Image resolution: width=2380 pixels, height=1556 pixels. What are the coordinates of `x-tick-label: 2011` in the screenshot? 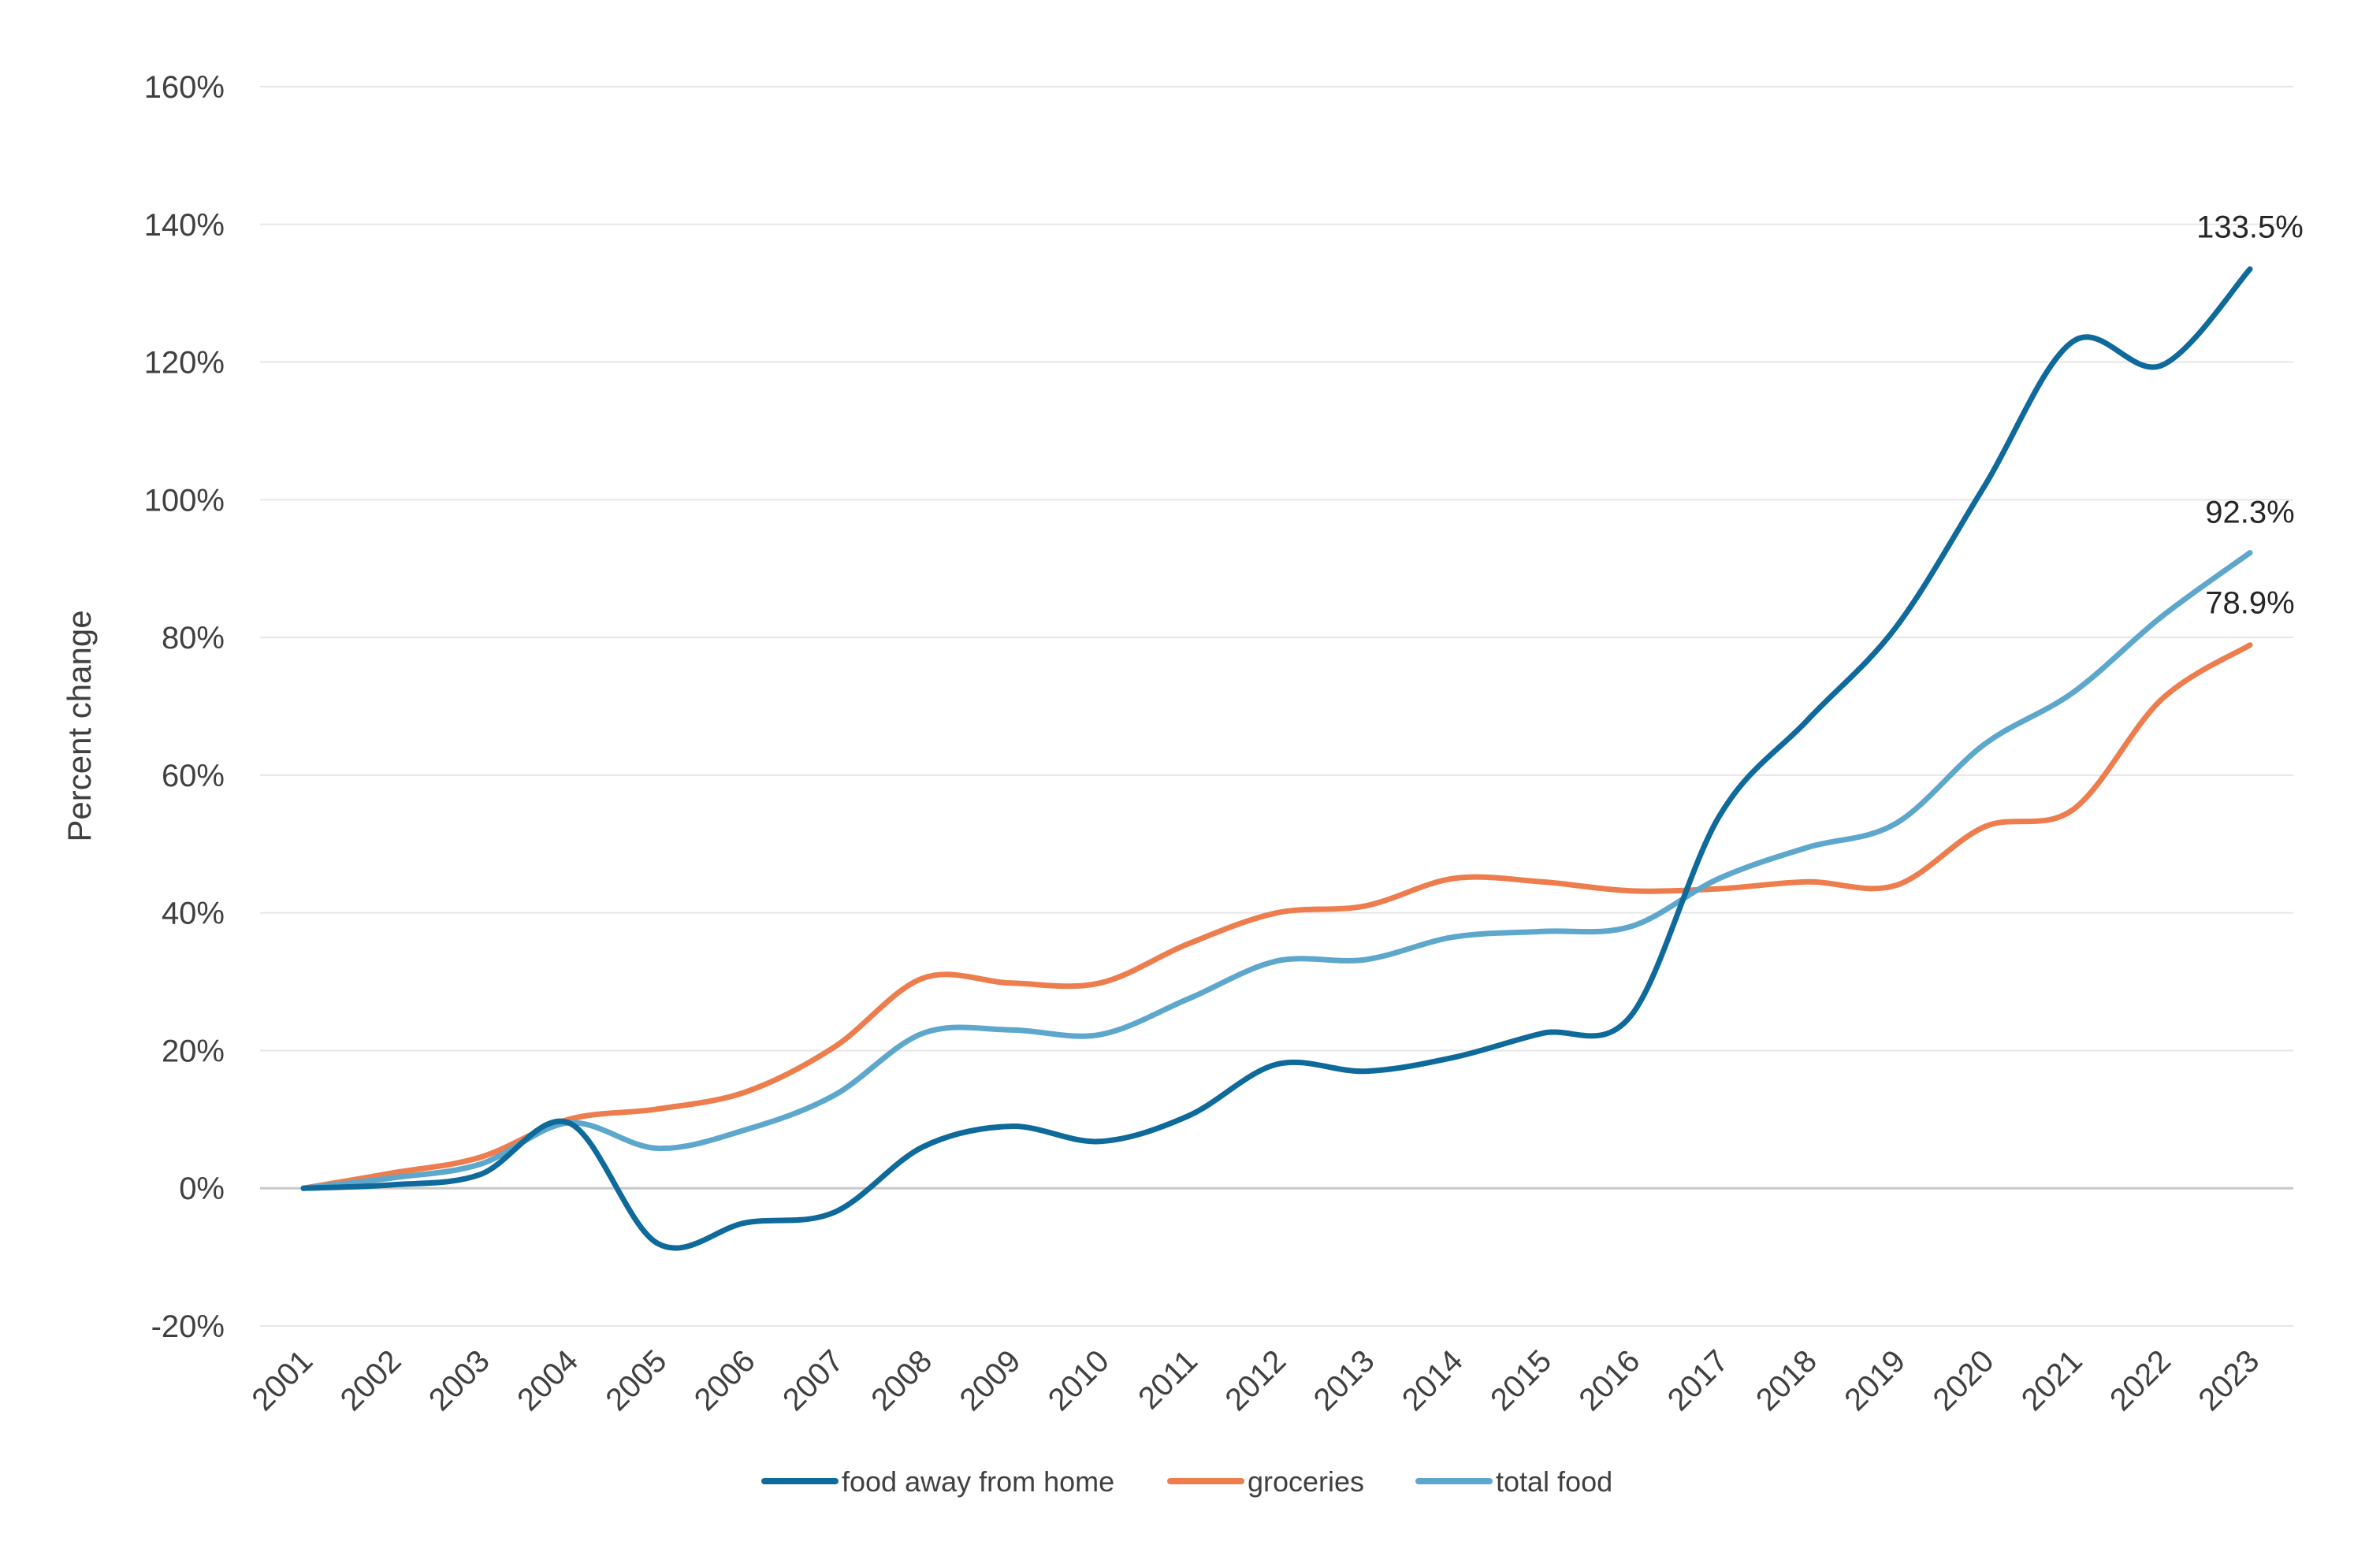 It's located at (1168, 1379).